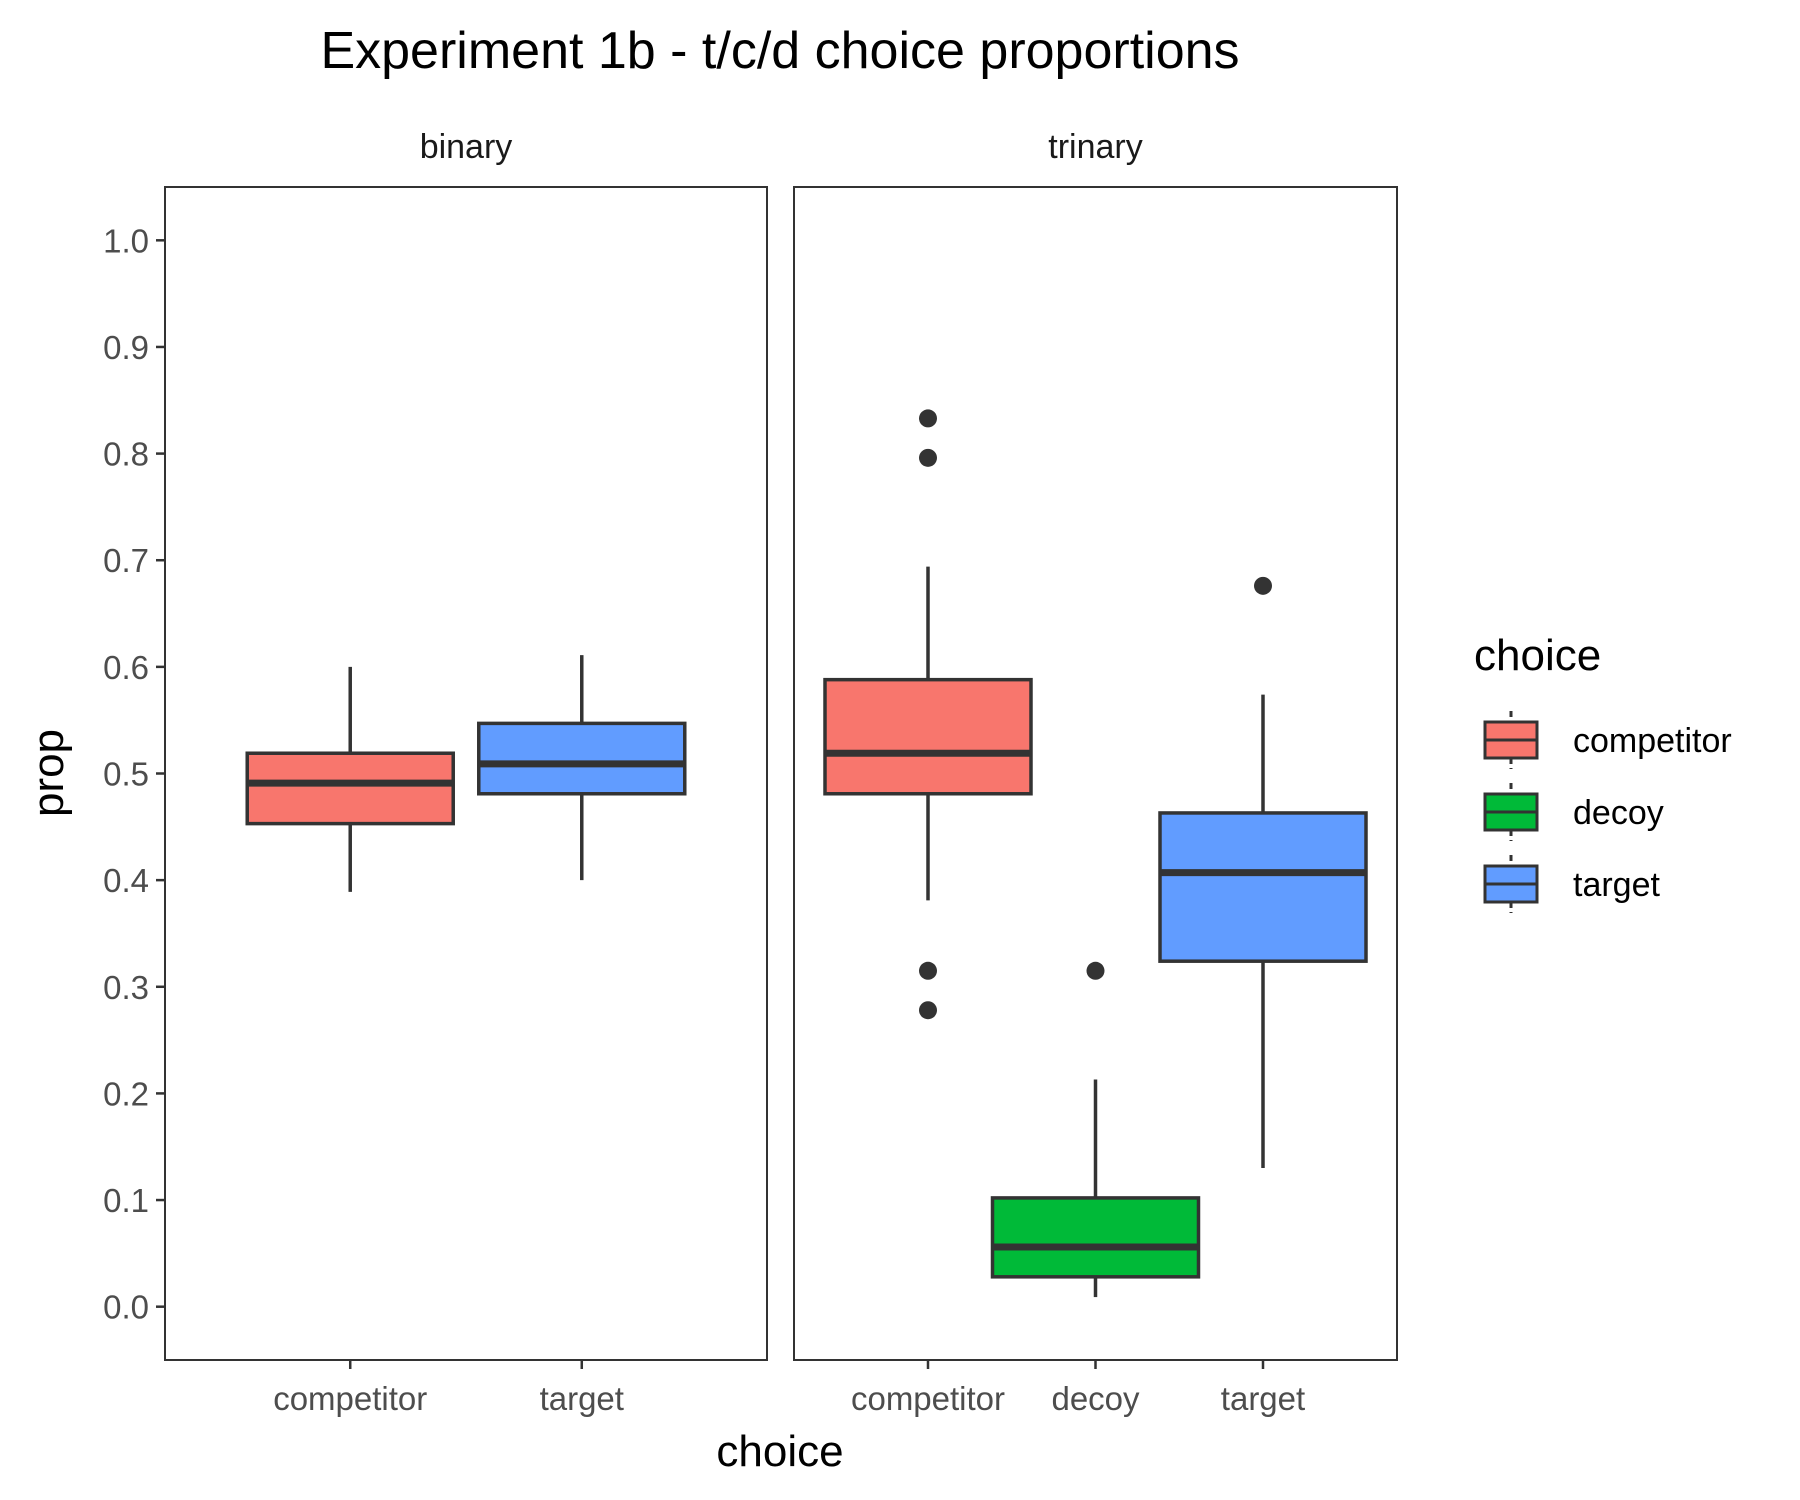  I want to click on legend-item-competitor: competitor, so click(1607, 740).